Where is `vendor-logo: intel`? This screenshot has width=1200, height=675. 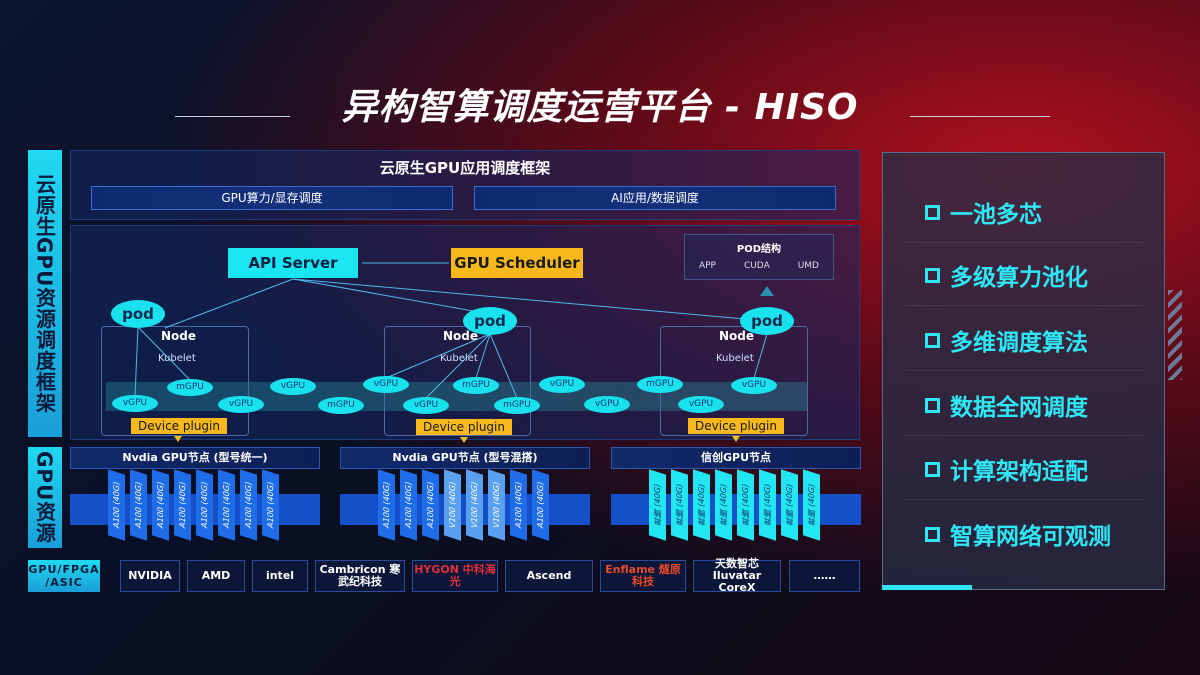 vendor-logo: intel is located at coordinates (280, 576).